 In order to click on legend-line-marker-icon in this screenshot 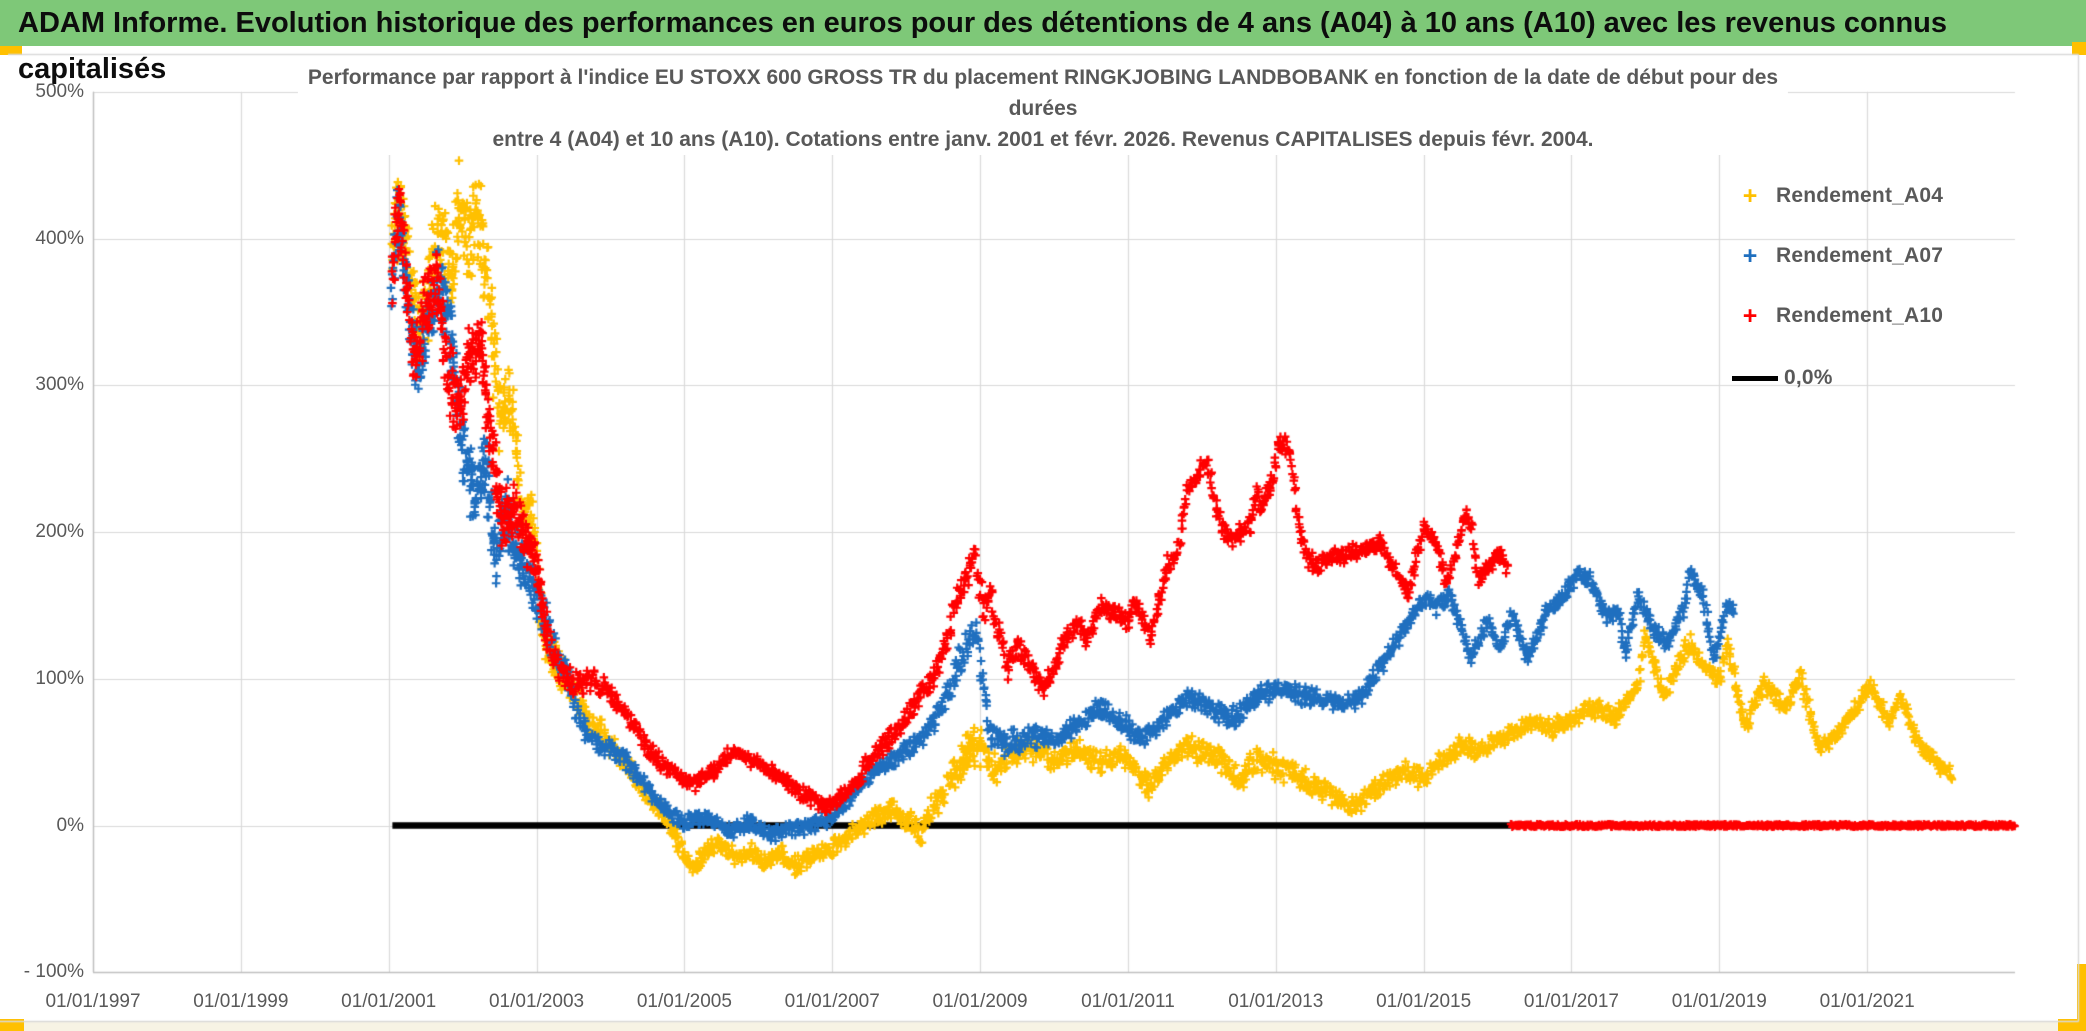, I will do `click(1755, 378)`.